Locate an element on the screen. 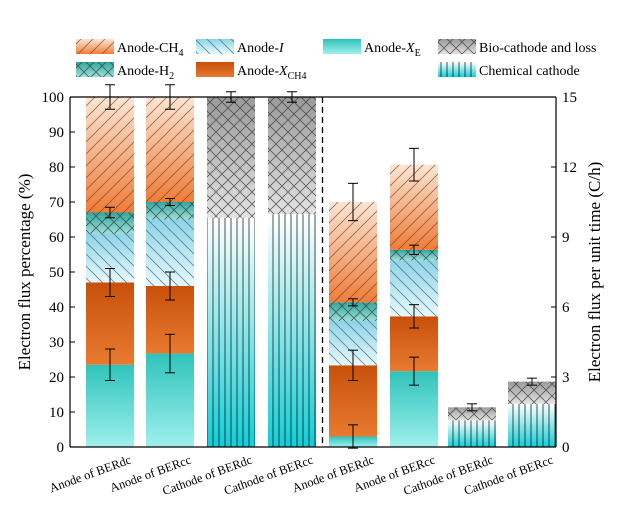  legend-item-anode-xe: Anode-XE is located at coordinates (372, 49).